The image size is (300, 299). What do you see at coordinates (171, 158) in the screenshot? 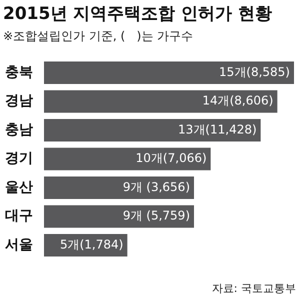
I see `data-label: 10개(7,066)` at bounding box center [171, 158].